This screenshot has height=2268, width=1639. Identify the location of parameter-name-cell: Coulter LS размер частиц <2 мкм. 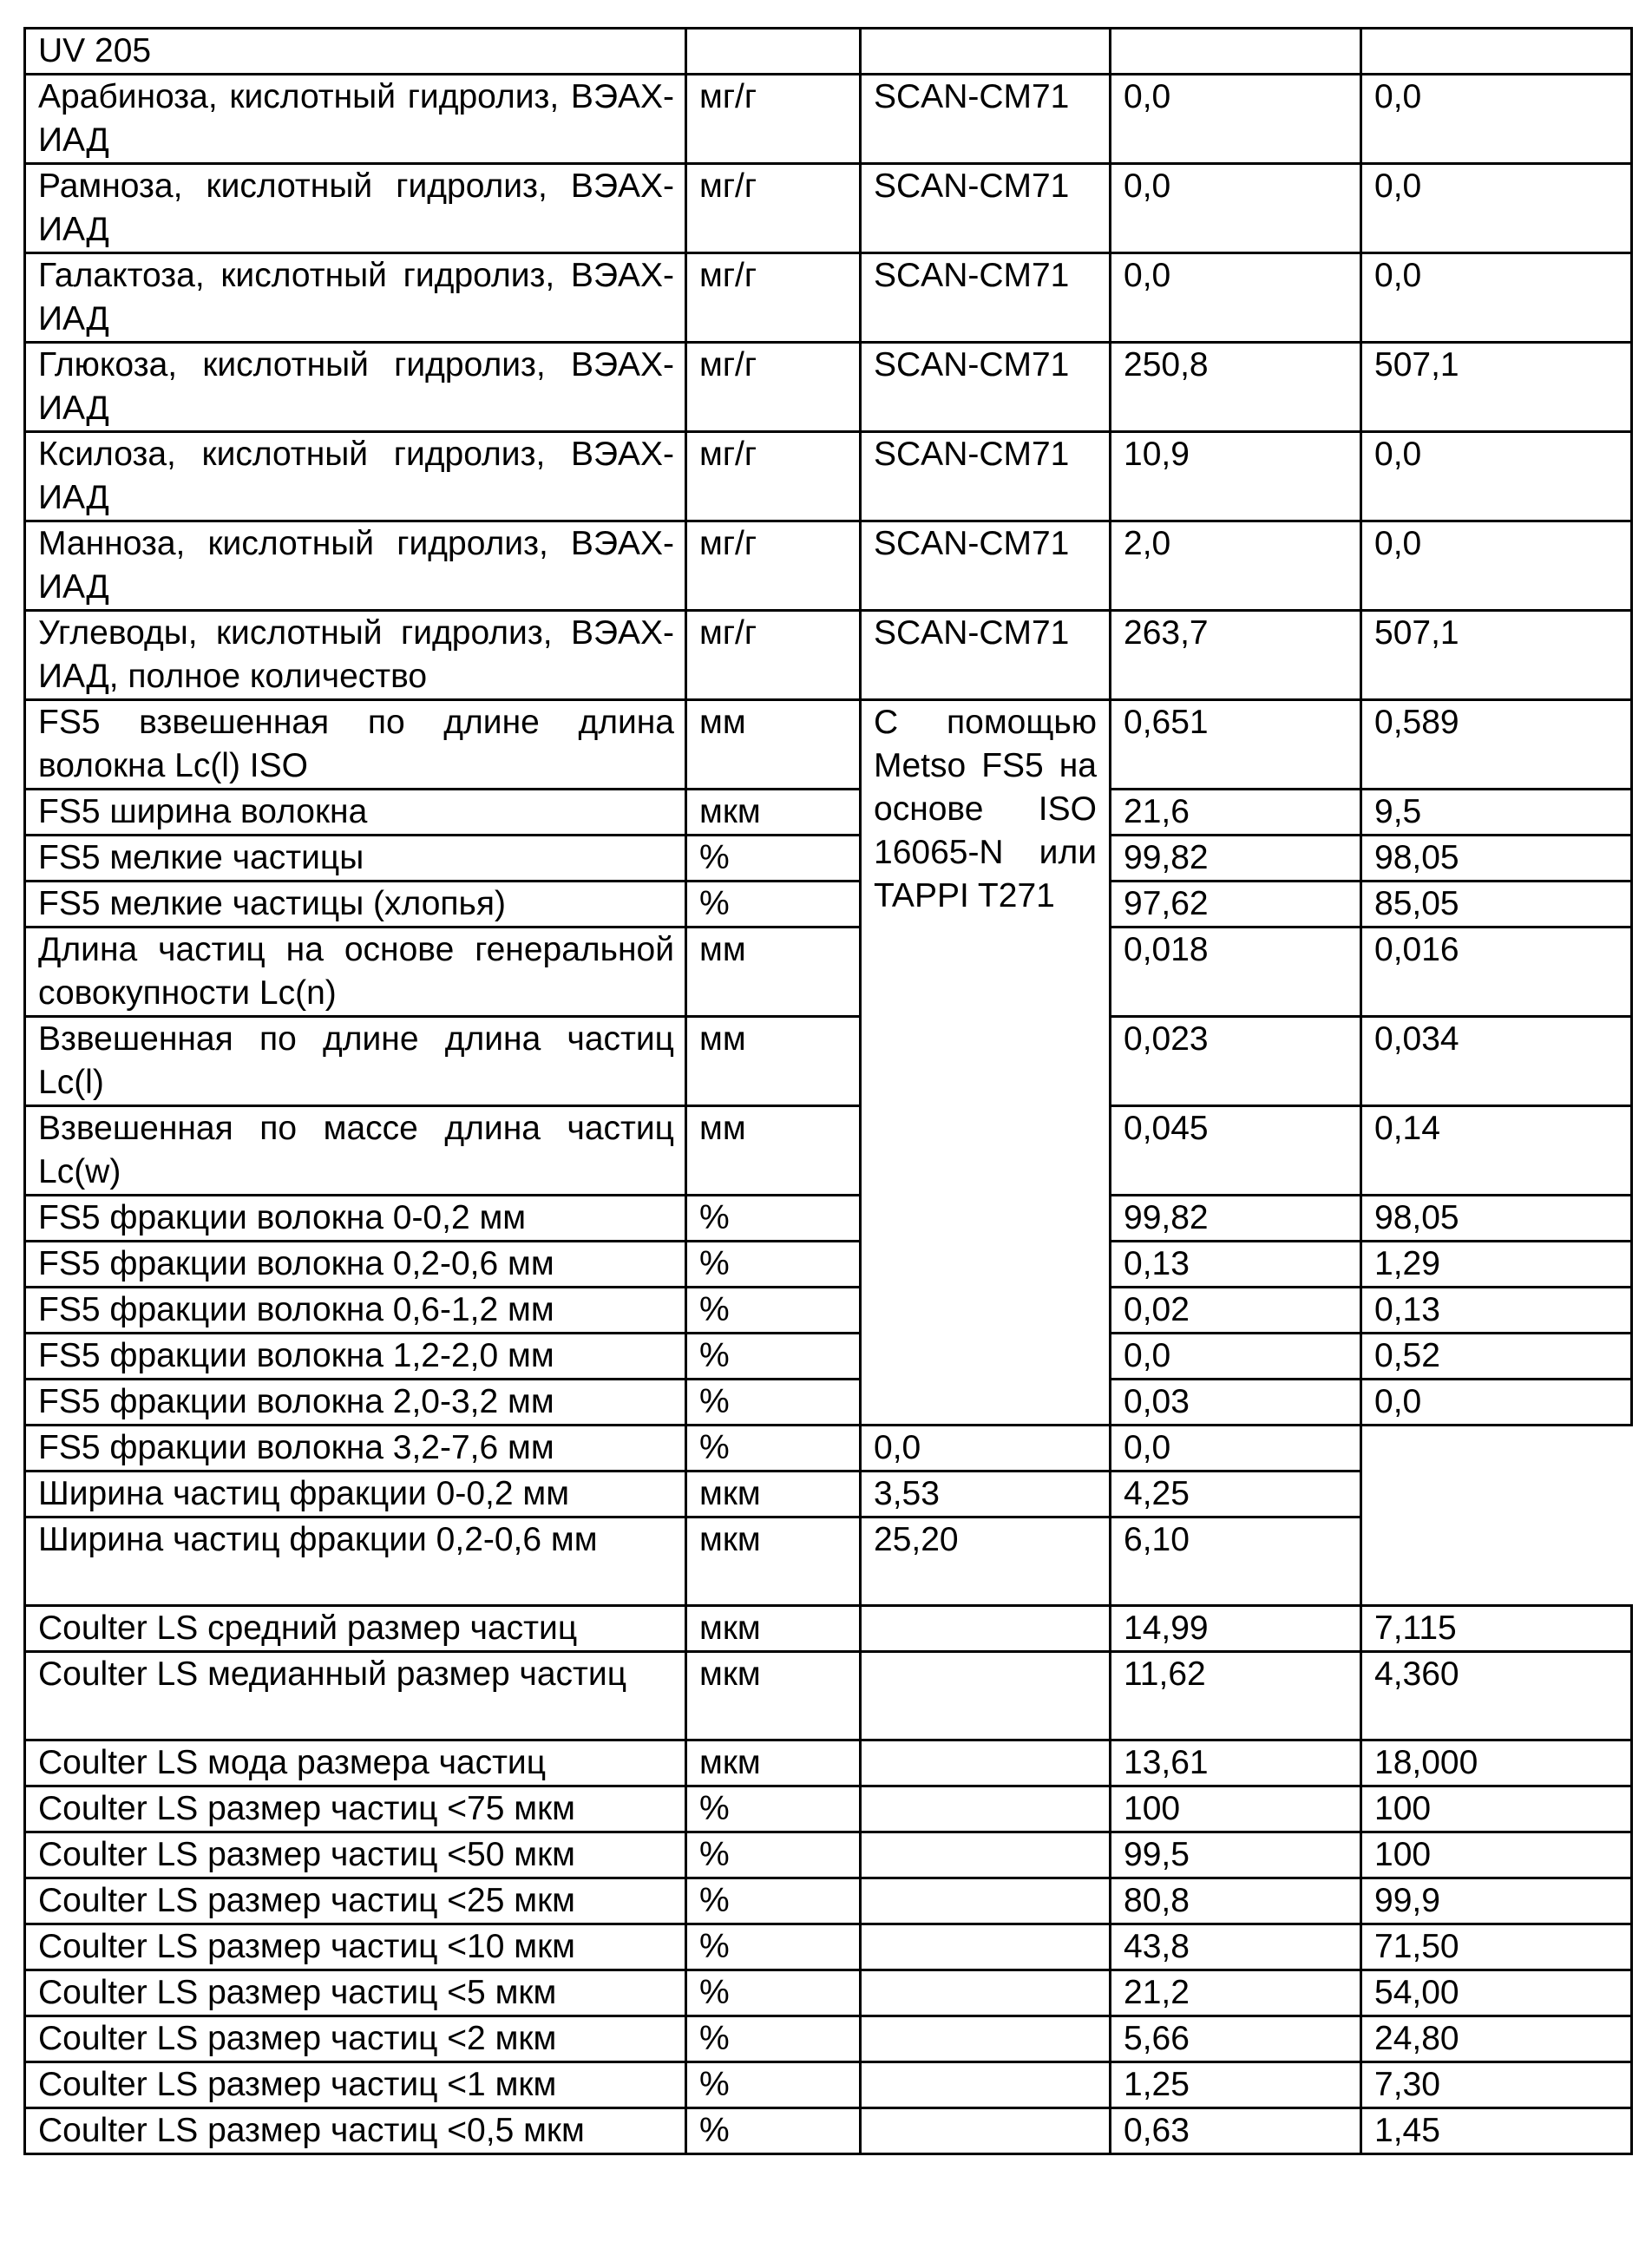
(355, 2039).